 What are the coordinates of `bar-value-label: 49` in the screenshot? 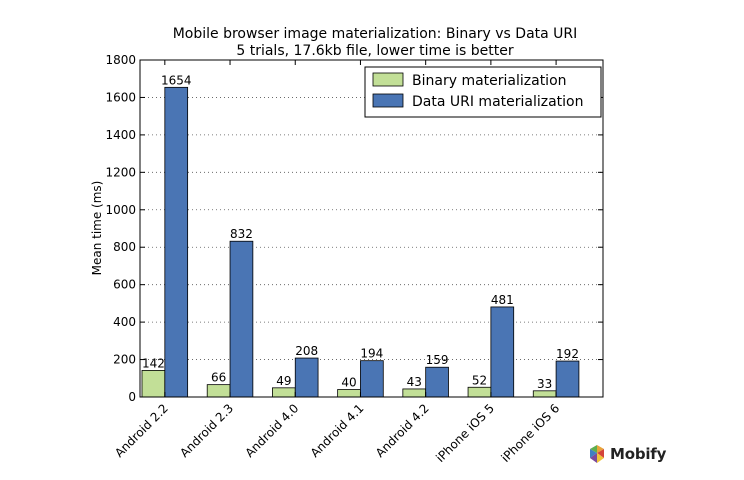 It's located at (283, 381).